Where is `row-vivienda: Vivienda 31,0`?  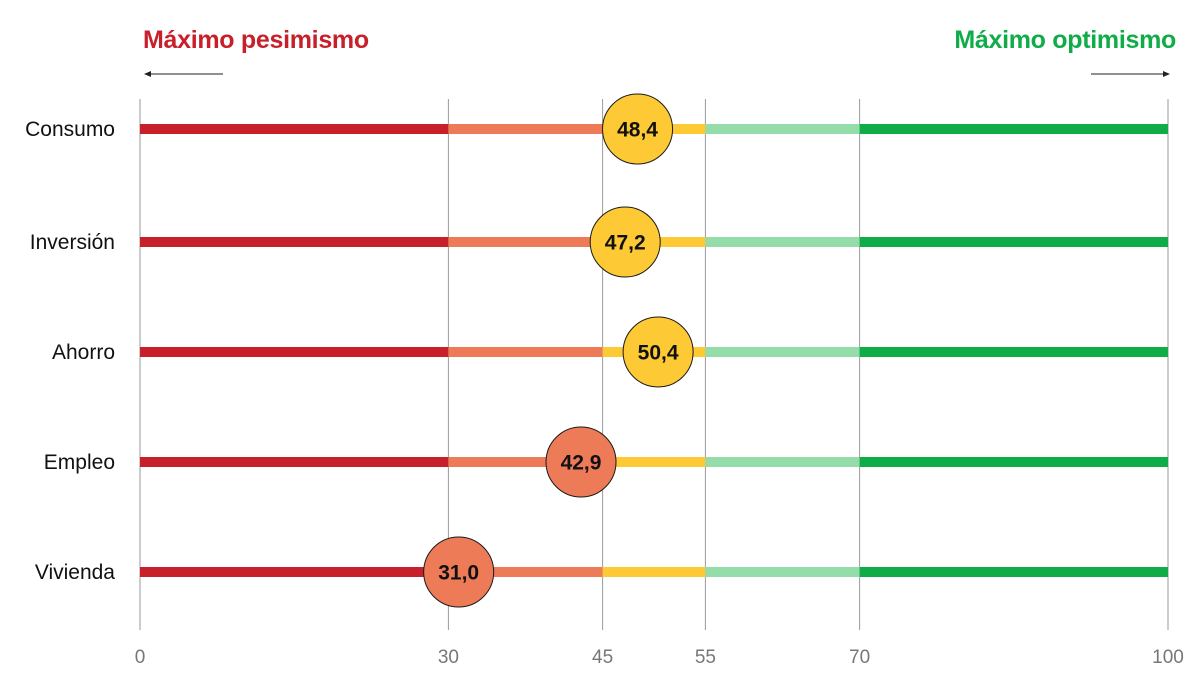 row-vivienda: Vivienda 31,0 is located at coordinates (601, 572).